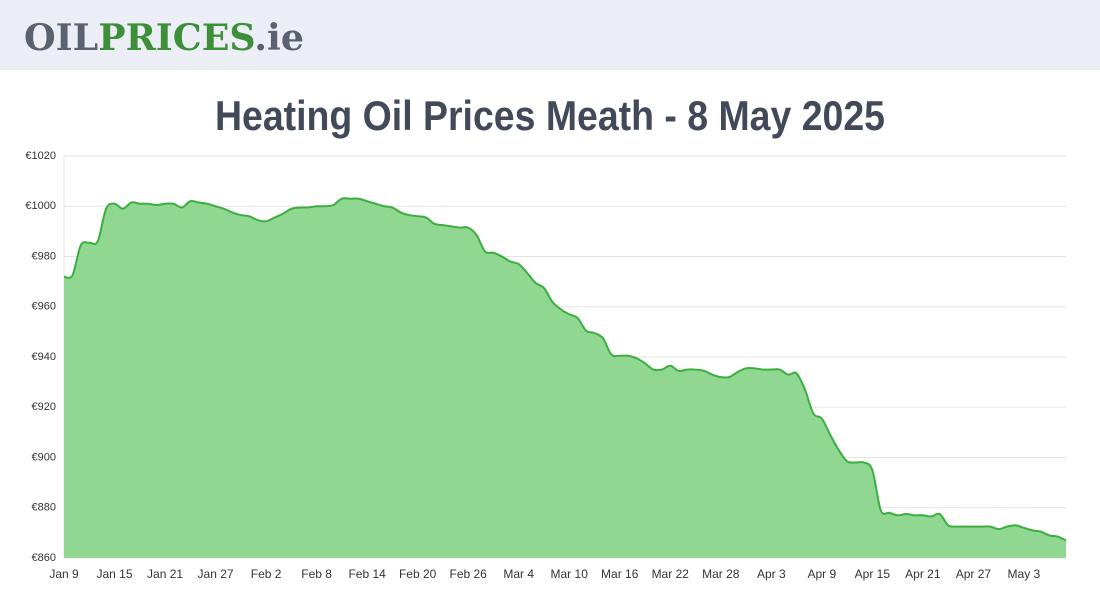 The height and width of the screenshot is (600, 1100). What do you see at coordinates (165, 574) in the screenshot?
I see `x-tick-label: Jan 21` at bounding box center [165, 574].